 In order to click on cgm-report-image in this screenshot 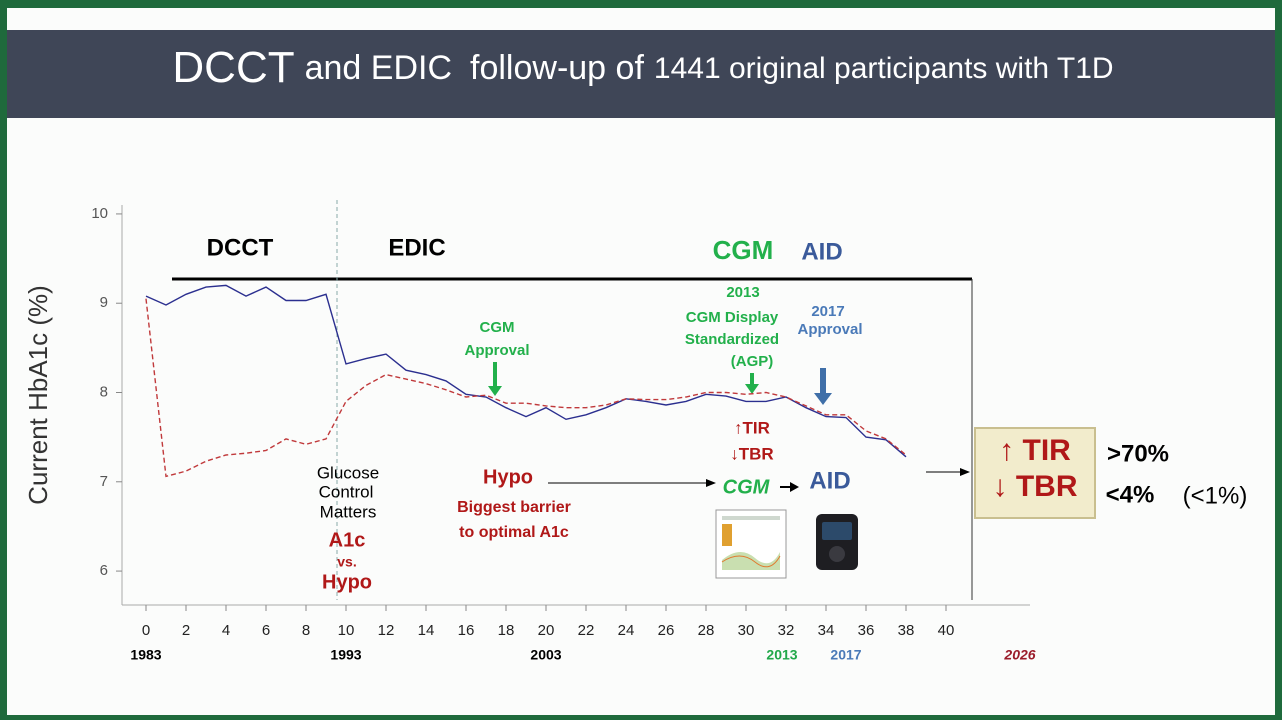, I will do `click(751, 544)`.